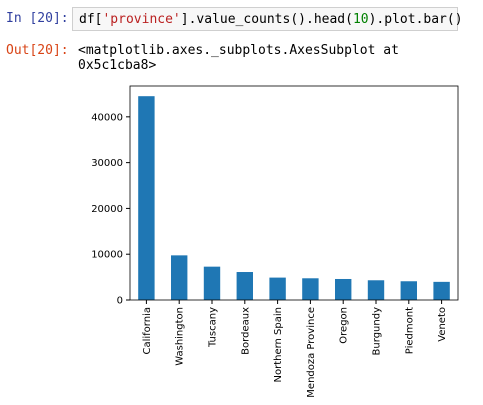  Describe the element at coordinates (91, 19) in the screenshot. I see `code: df[` at that location.